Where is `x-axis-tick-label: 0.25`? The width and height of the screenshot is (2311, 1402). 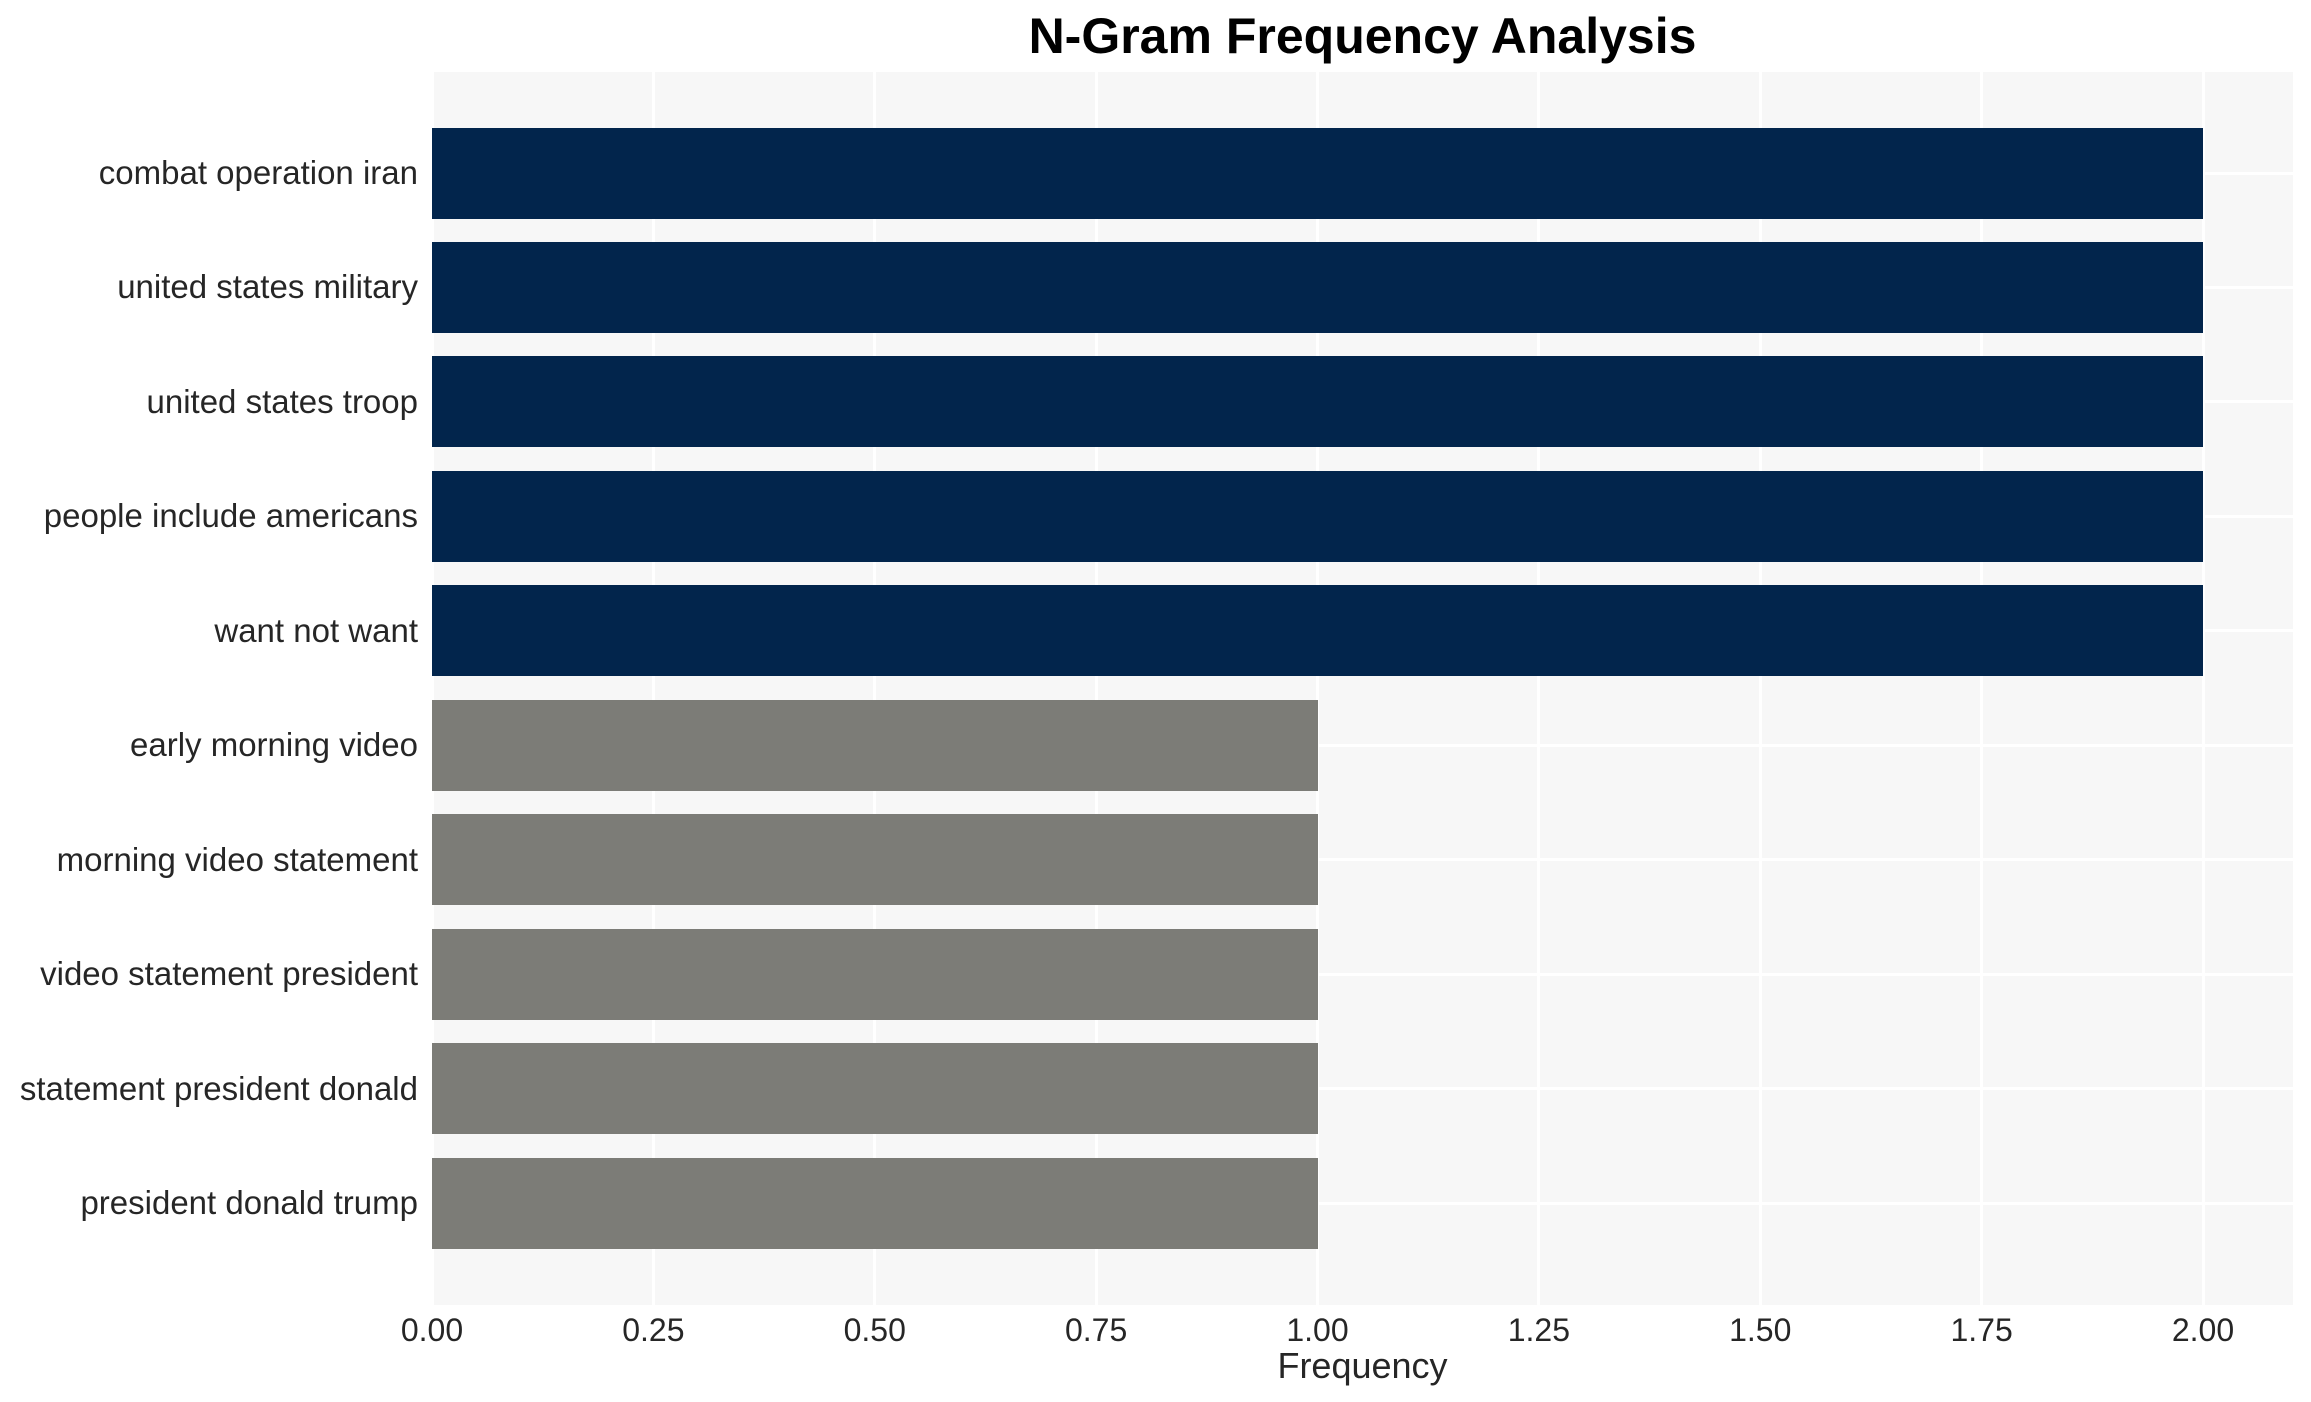 x-axis-tick-label: 0.25 is located at coordinates (653, 1330).